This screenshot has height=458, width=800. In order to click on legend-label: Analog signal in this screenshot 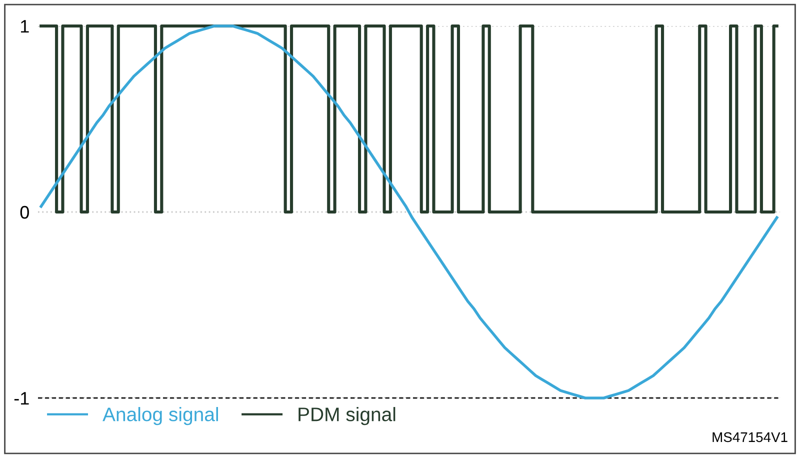, I will do `click(160, 416)`.